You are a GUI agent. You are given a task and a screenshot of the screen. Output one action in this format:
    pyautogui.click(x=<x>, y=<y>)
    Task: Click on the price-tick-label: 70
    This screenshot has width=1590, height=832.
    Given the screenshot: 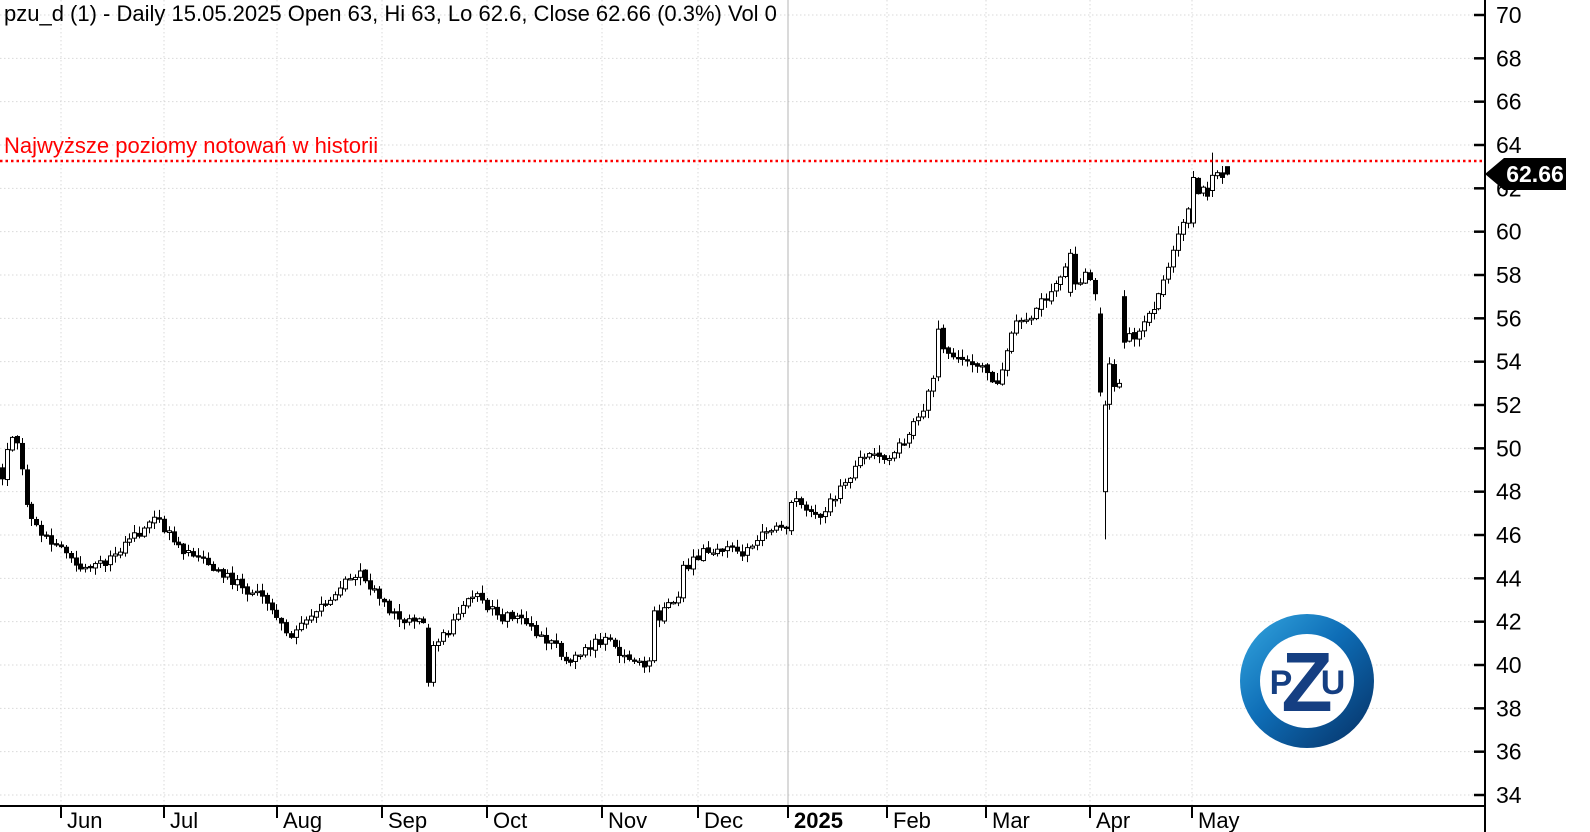 What is the action you would take?
    pyautogui.click(x=1509, y=15)
    